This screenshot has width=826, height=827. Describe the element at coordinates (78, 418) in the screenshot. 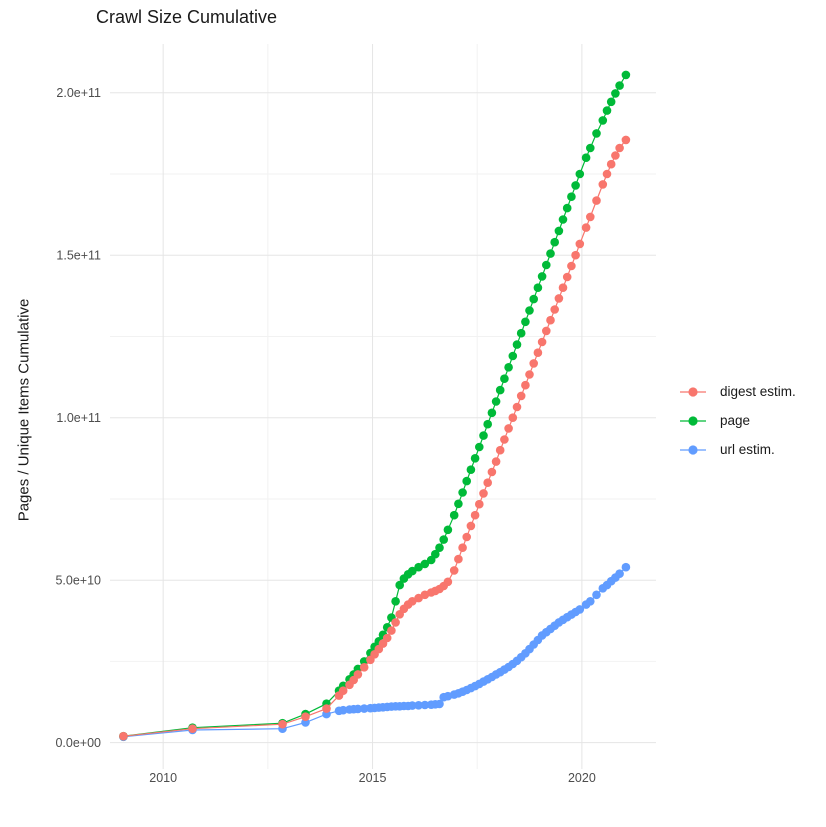

I see `y-tick-label: 1.0e+11` at that location.